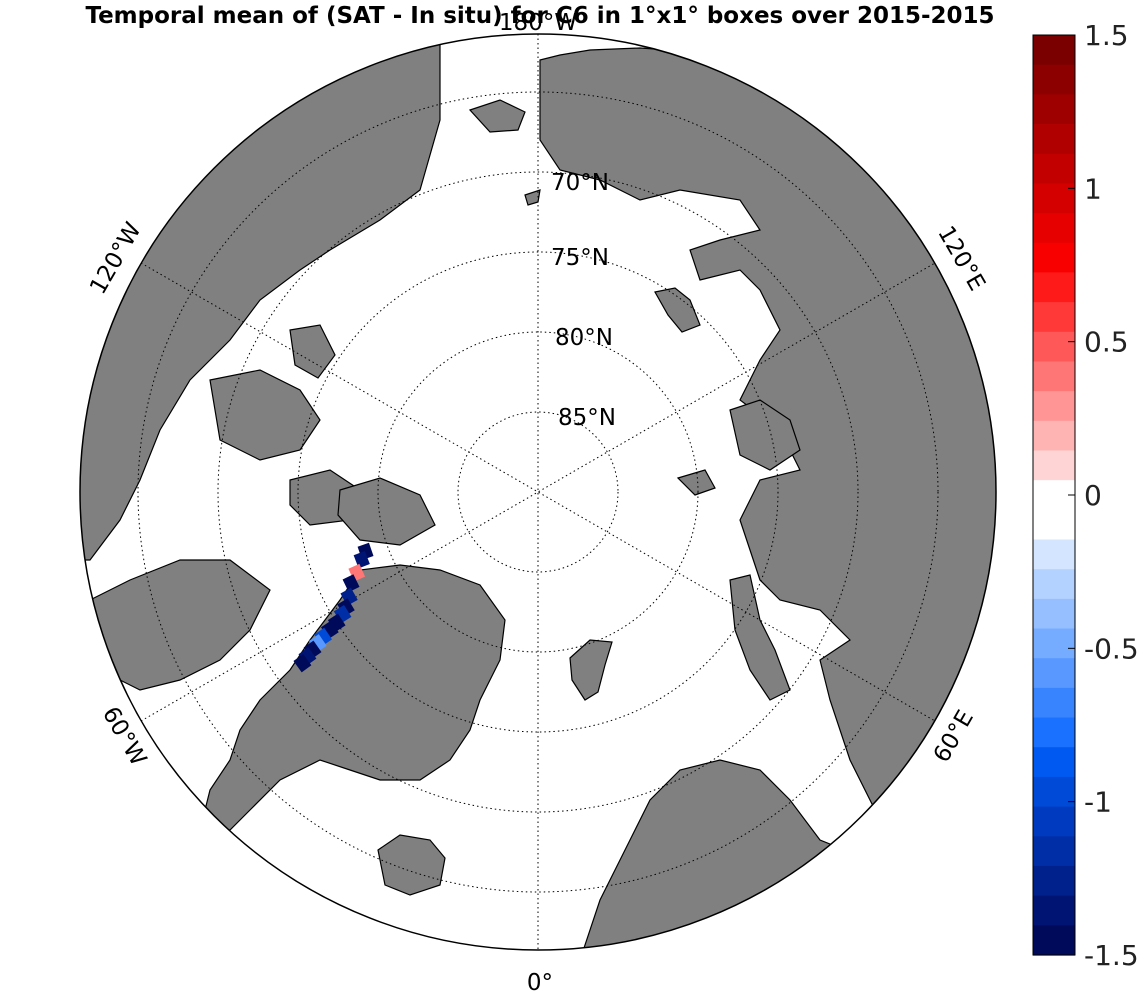 The height and width of the screenshot is (995, 1142). Describe the element at coordinates (1054, 495) in the screenshot. I see `colorbar-bands` at that location.